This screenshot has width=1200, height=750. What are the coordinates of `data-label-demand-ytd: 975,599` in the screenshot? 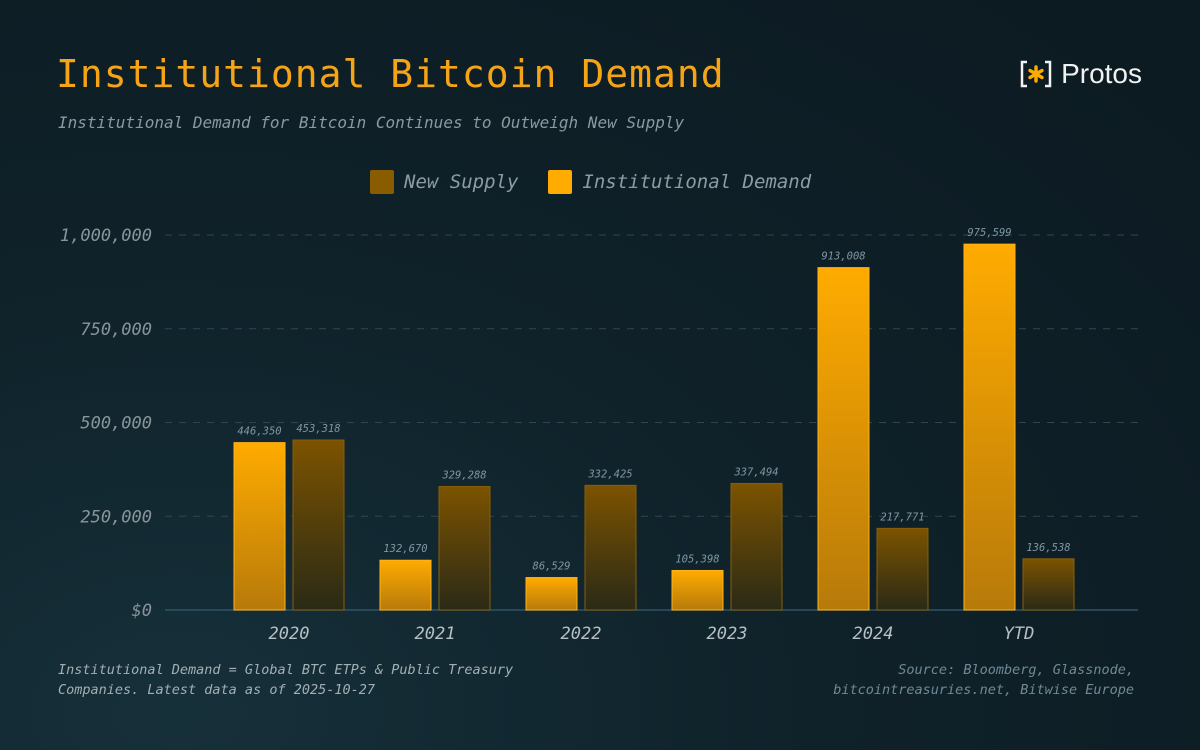 It's located at (989, 233).